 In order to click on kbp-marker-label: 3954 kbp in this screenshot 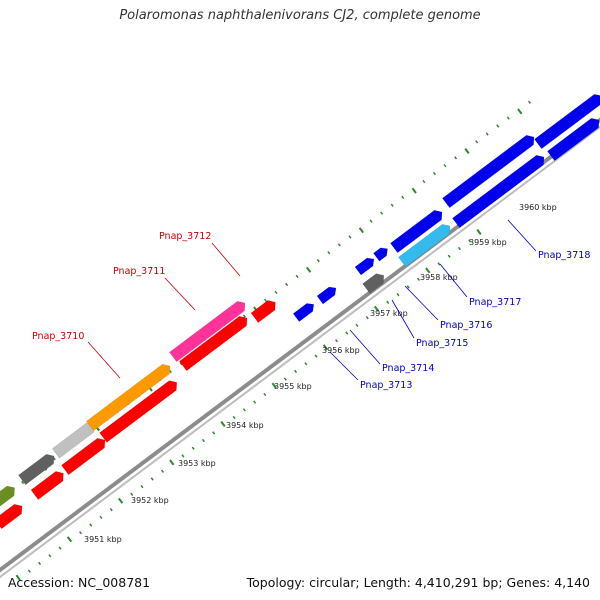, I will do `click(245, 425)`.